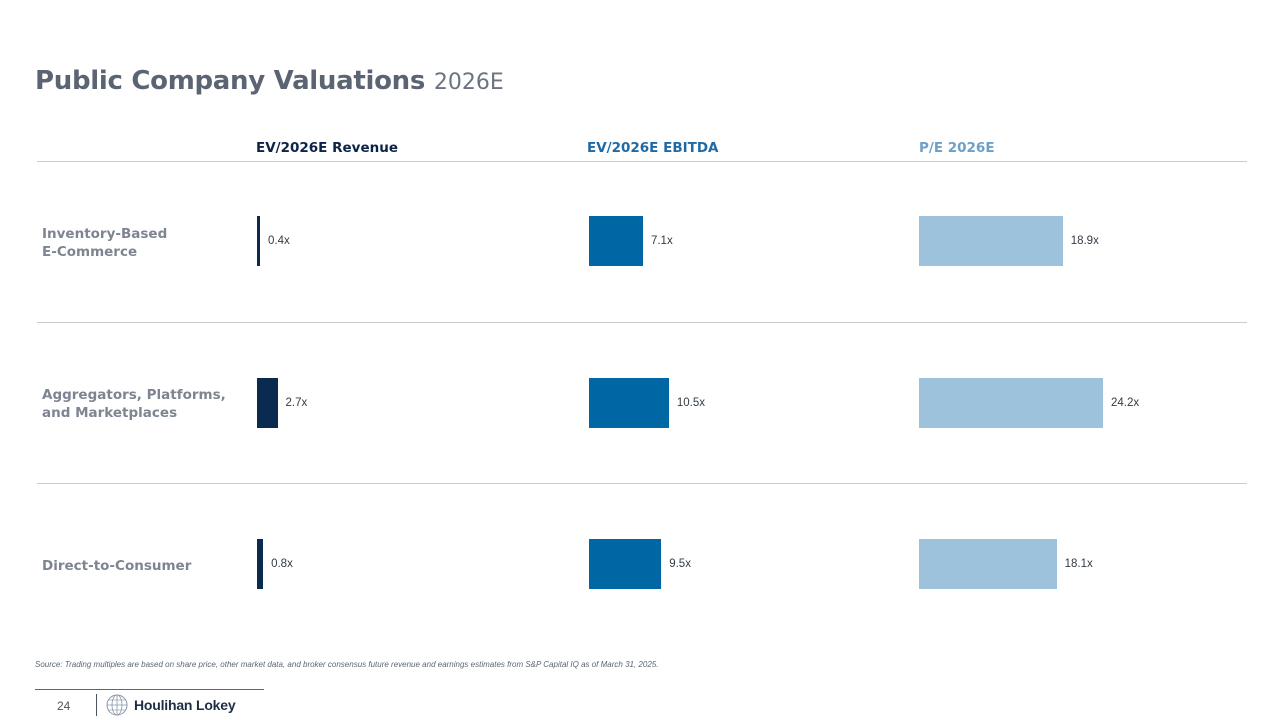  Describe the element at coordinates (468, 82) in the screenshot. I see `page-title-suffix: 2026E` at that location.